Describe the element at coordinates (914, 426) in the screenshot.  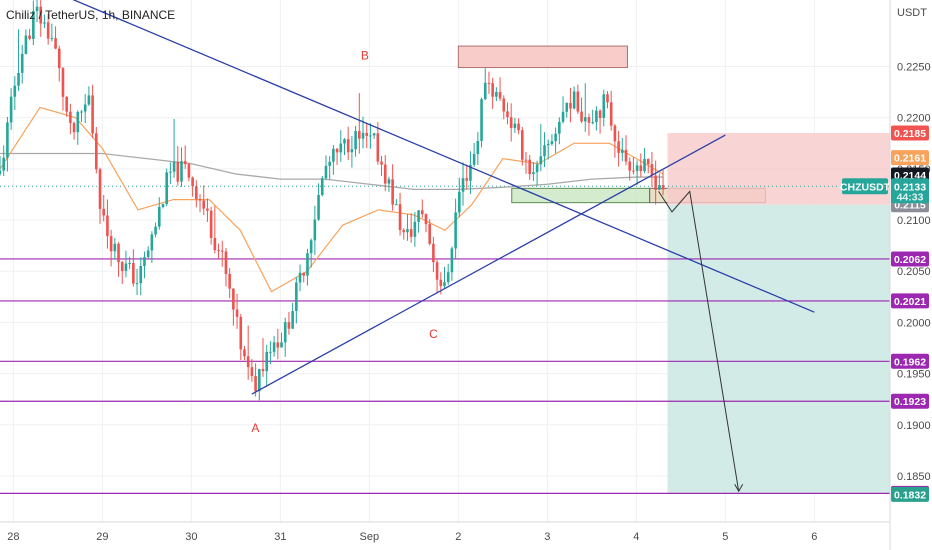
I see `price-tick-label: 0.1900` at that location.